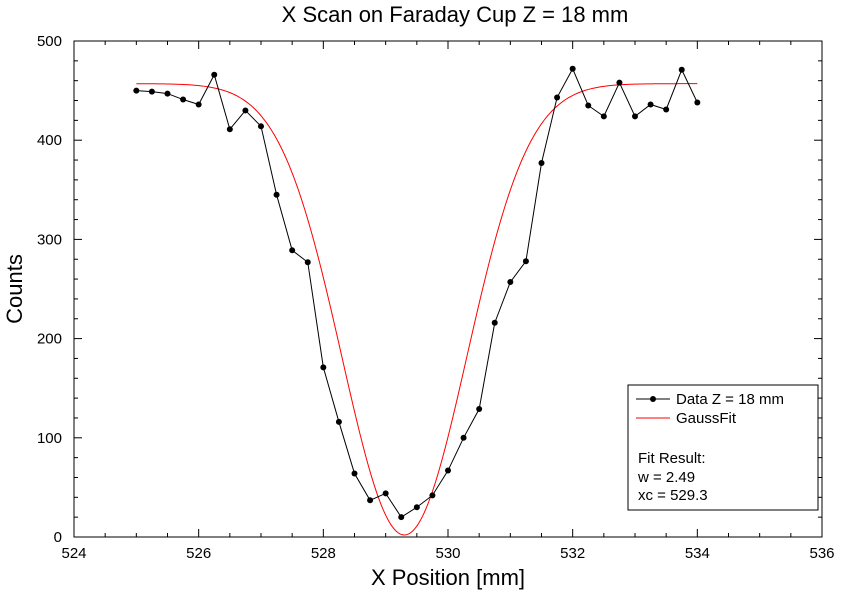  Describe the element at coordinates (49, 140) in the screenshot. I see `y-tick-label: 400` at that location.